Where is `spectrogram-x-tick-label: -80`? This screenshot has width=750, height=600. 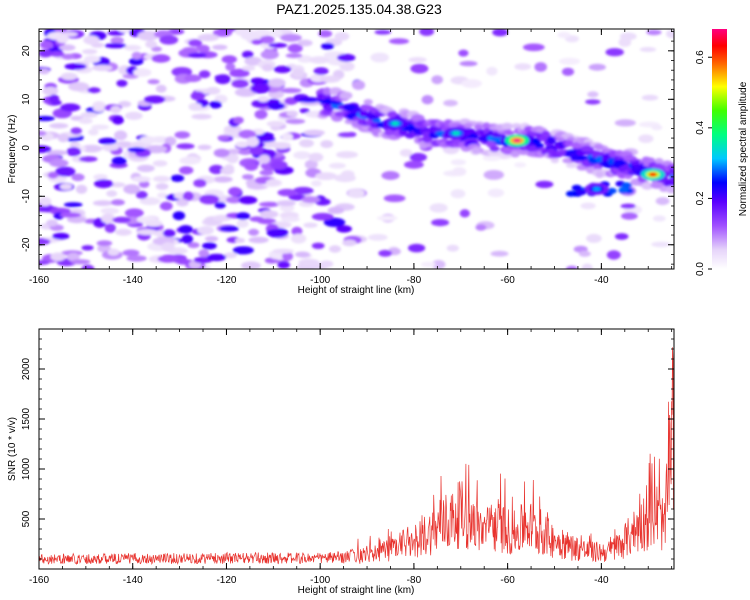 spectrogram-x-tick-label: -80 is located at coordinates (414, 280).